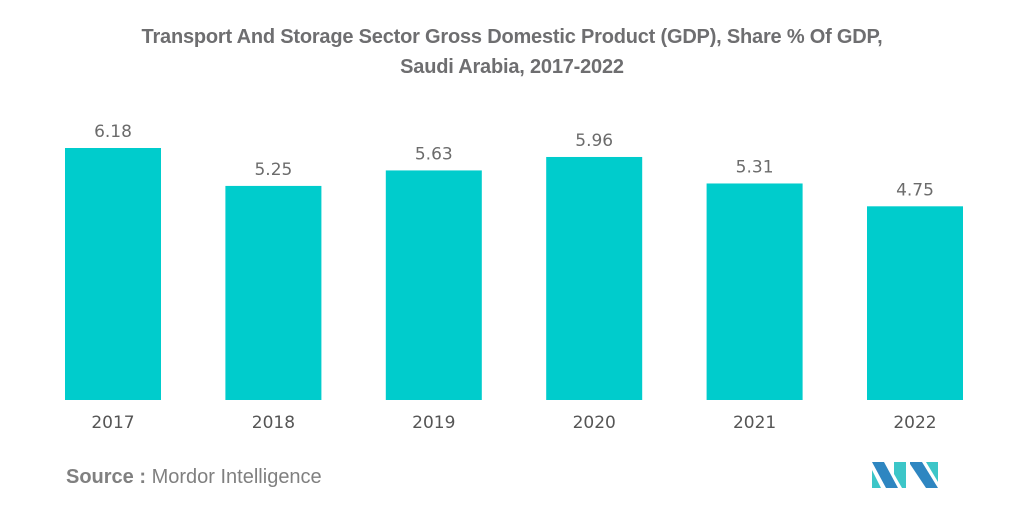 Image resolution: width=1024 pixels, height=515 pixels. What do you see at coordinates (755, 167) in the screenshot?
I see `data-label-2021: 5.31` at bounding box center [755, 167].